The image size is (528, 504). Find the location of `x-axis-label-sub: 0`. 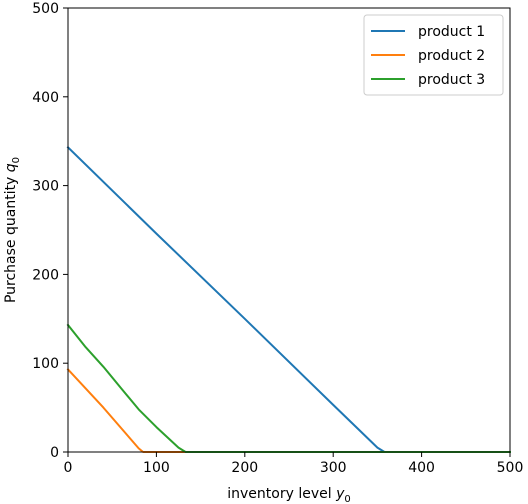

x-axis-label-sub: 0 is located at coordinates (347, 499).